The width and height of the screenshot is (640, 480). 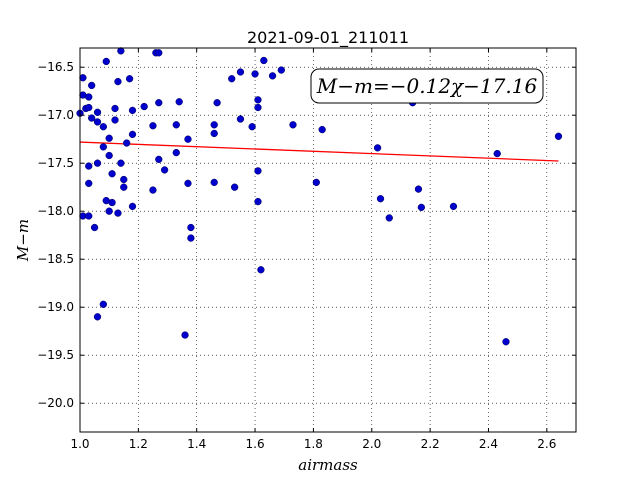 What do you see at coordinates (138, 444) in the screenshot?
I see `x-tick-label: 1.2` at bounding box center [138, 444].